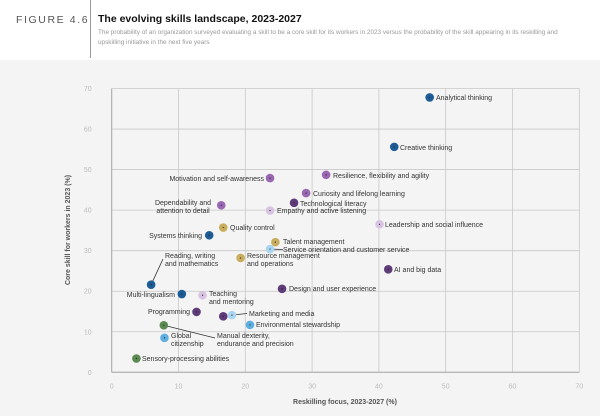  I want to click on x-tick-label: 60, so click(513, 386).